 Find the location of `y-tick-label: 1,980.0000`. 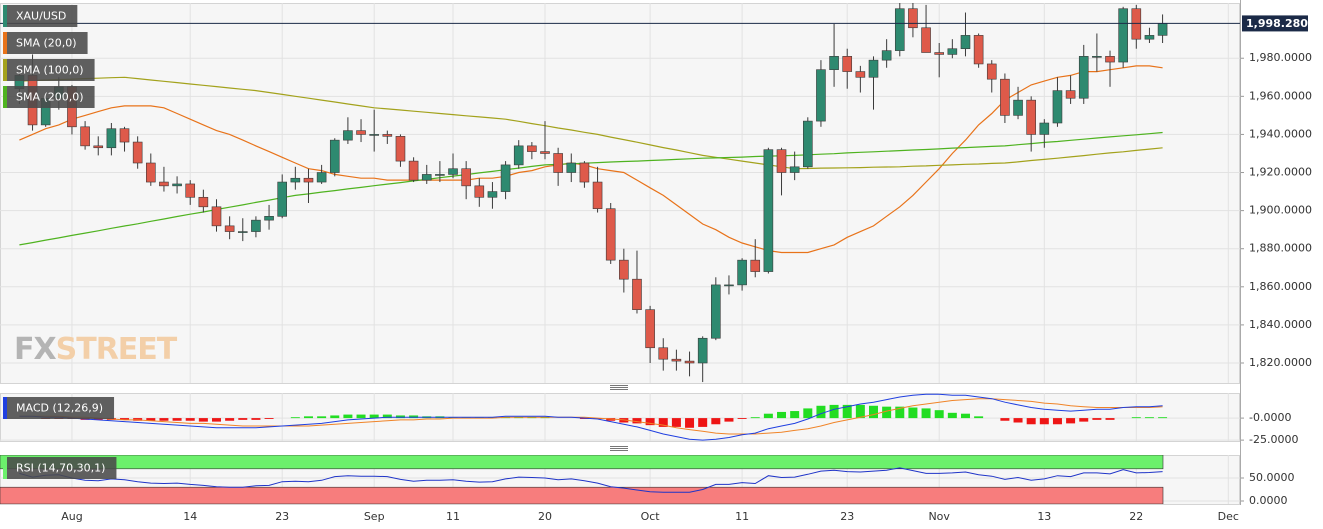

y-tick-label: 1,980.0000 is located at coordinates (1280, 57).